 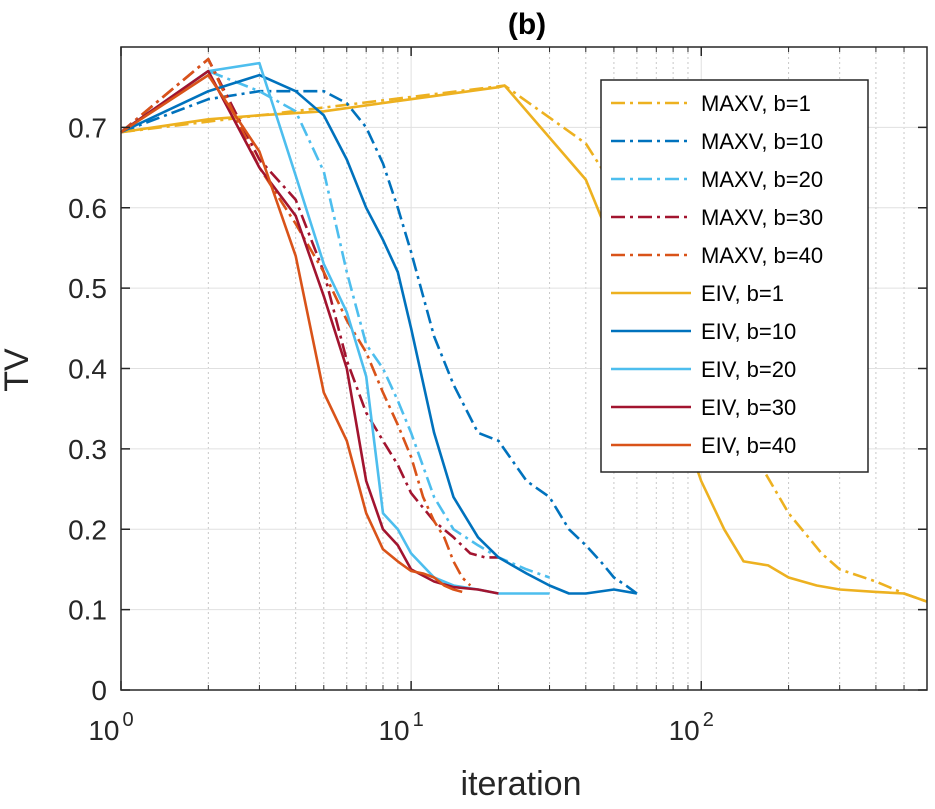 I want to click on legend-label: EIV, b=1, so click(x=742, y=293).